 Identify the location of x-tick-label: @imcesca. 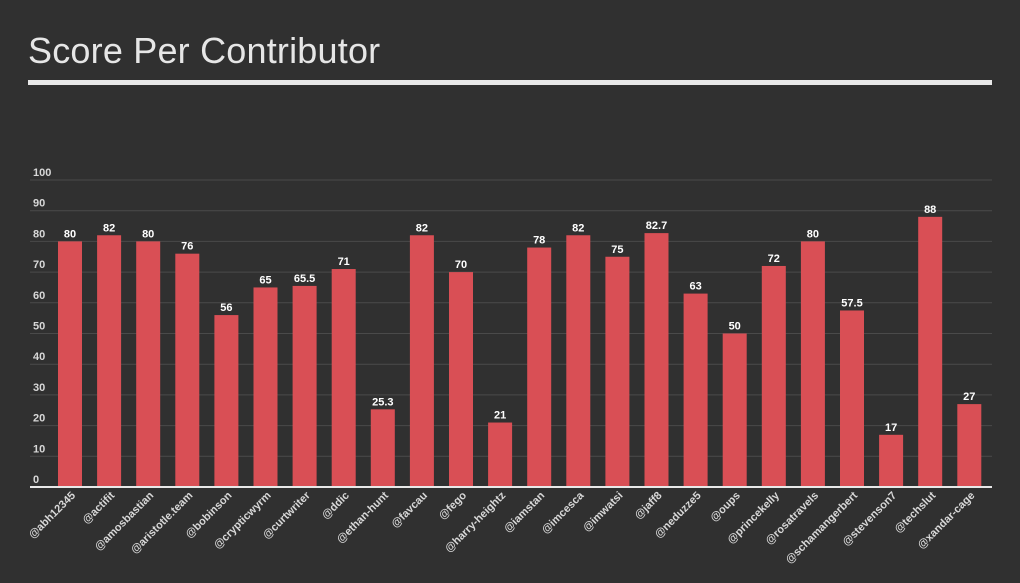
(563, 512).